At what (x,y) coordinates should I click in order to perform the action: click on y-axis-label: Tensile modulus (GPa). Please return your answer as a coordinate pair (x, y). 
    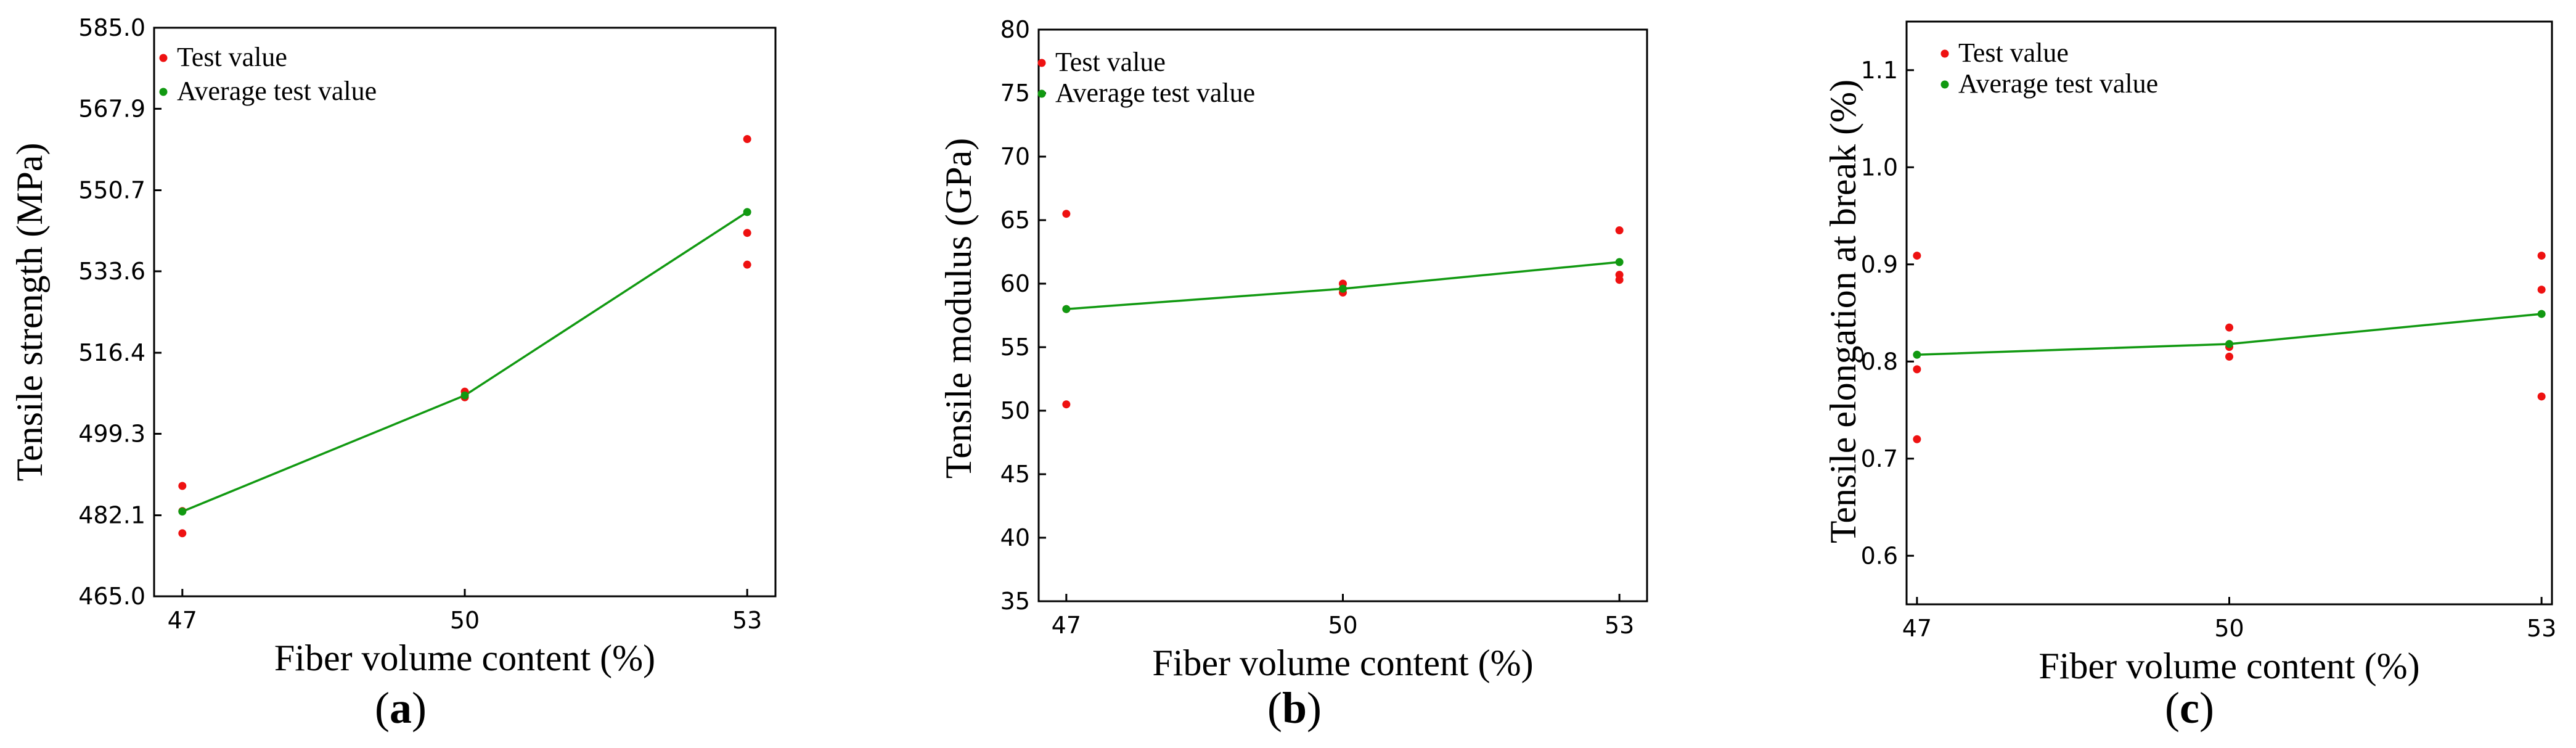
    Looking at the image, I should click on (958, 308).